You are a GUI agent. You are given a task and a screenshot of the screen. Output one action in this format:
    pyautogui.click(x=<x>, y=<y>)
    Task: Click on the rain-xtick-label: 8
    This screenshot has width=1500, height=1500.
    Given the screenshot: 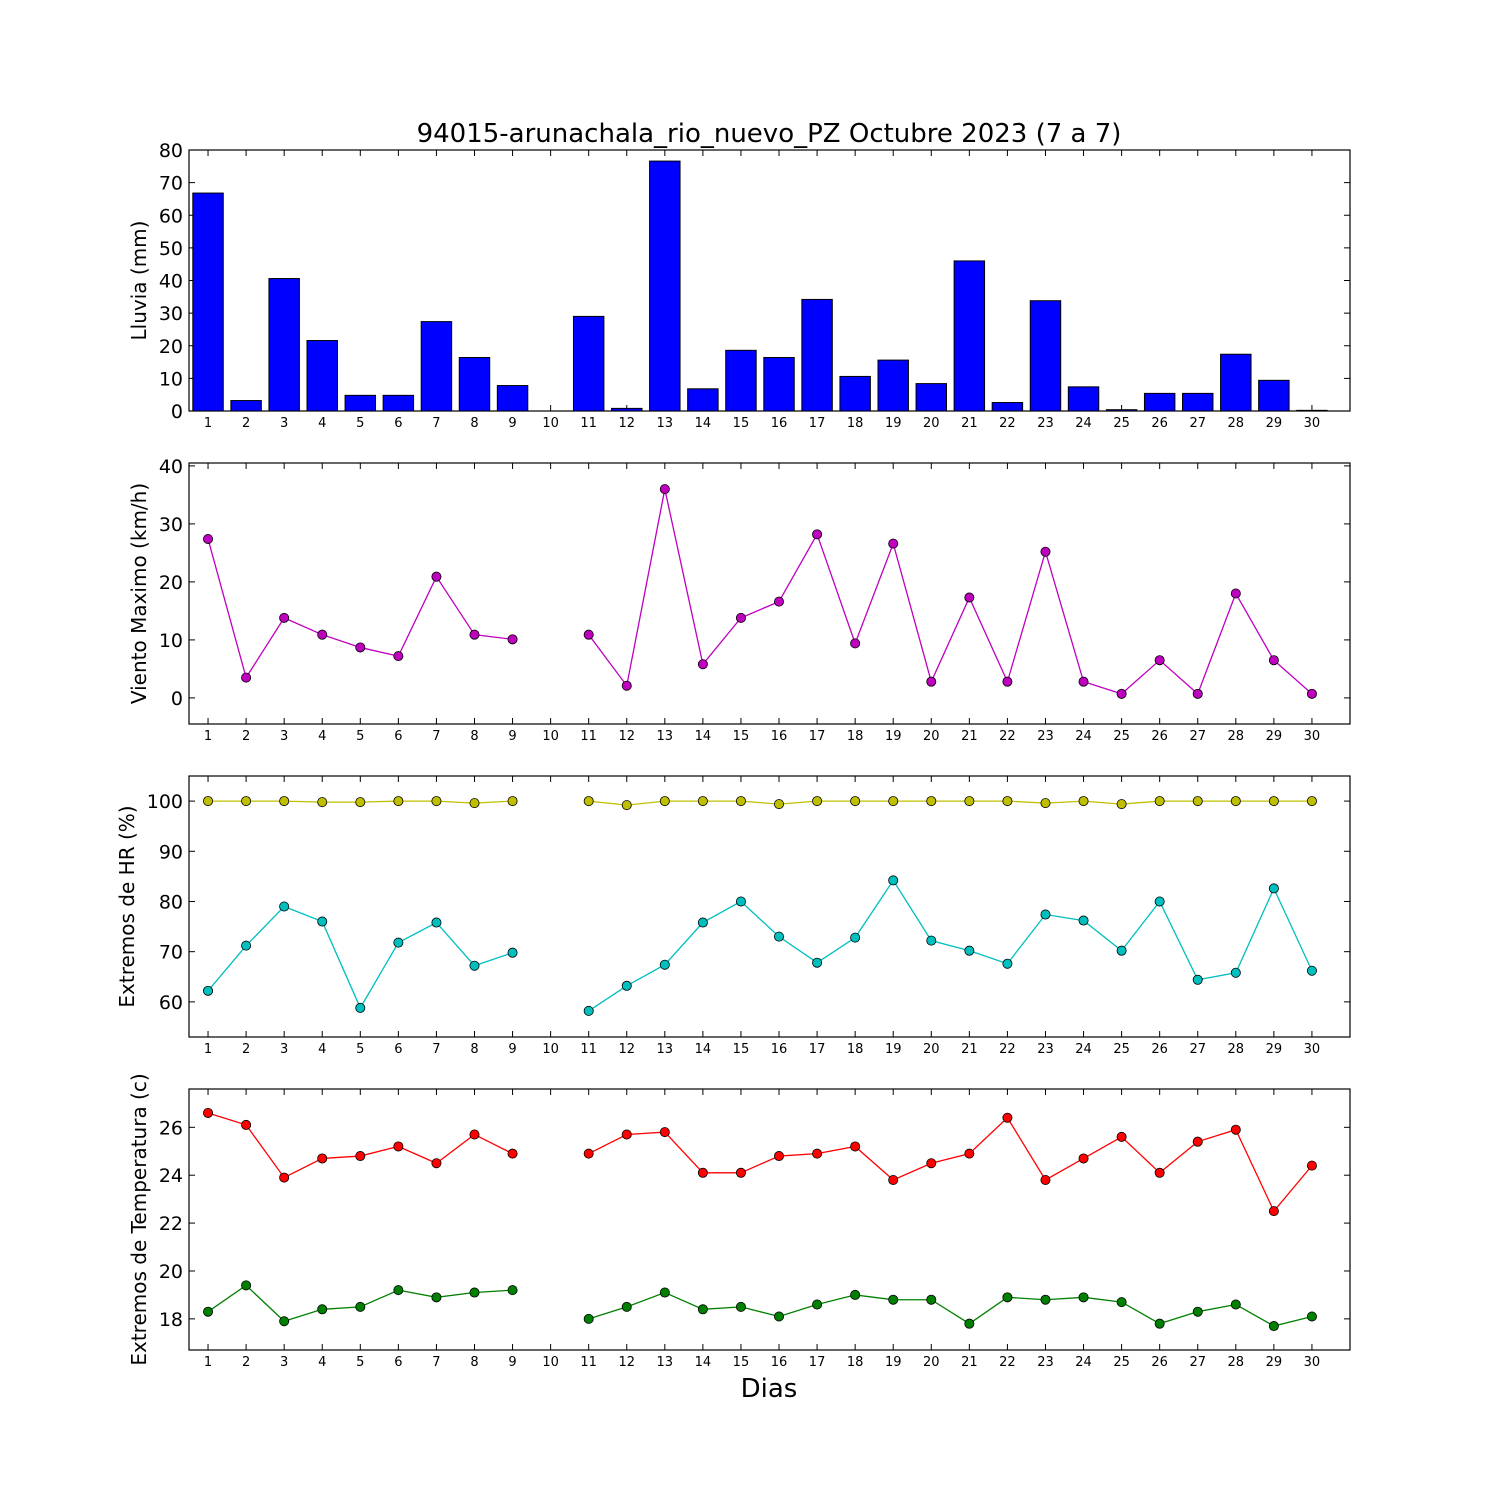 What is the action you would take?
    pyautogui.click(x=474, y=423)
    